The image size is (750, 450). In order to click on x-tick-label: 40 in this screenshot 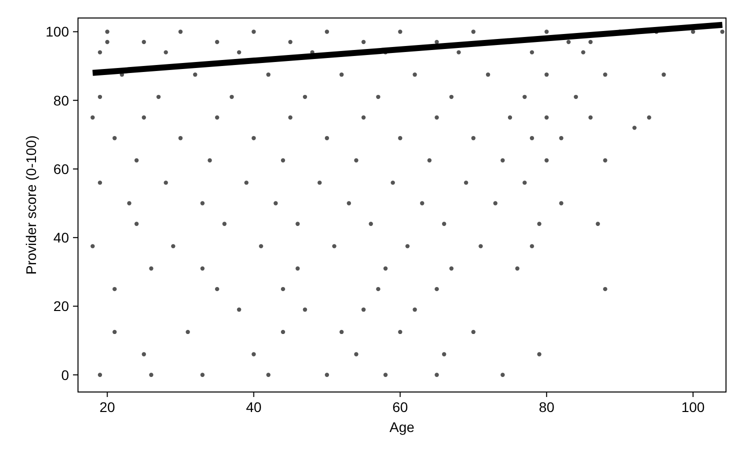, I will do `click(254, 407)`.